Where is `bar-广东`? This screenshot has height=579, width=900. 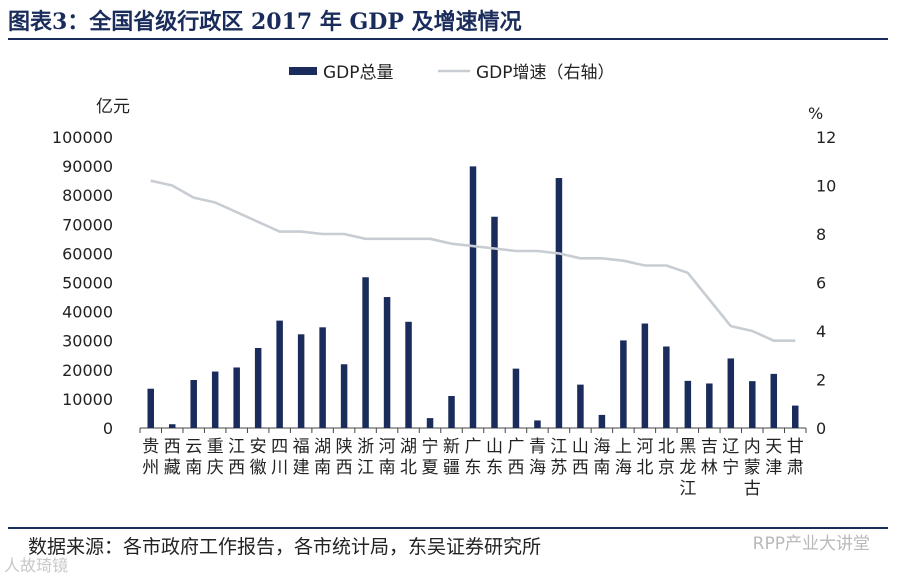
bar-广东 is located at coordinates (473, 297).